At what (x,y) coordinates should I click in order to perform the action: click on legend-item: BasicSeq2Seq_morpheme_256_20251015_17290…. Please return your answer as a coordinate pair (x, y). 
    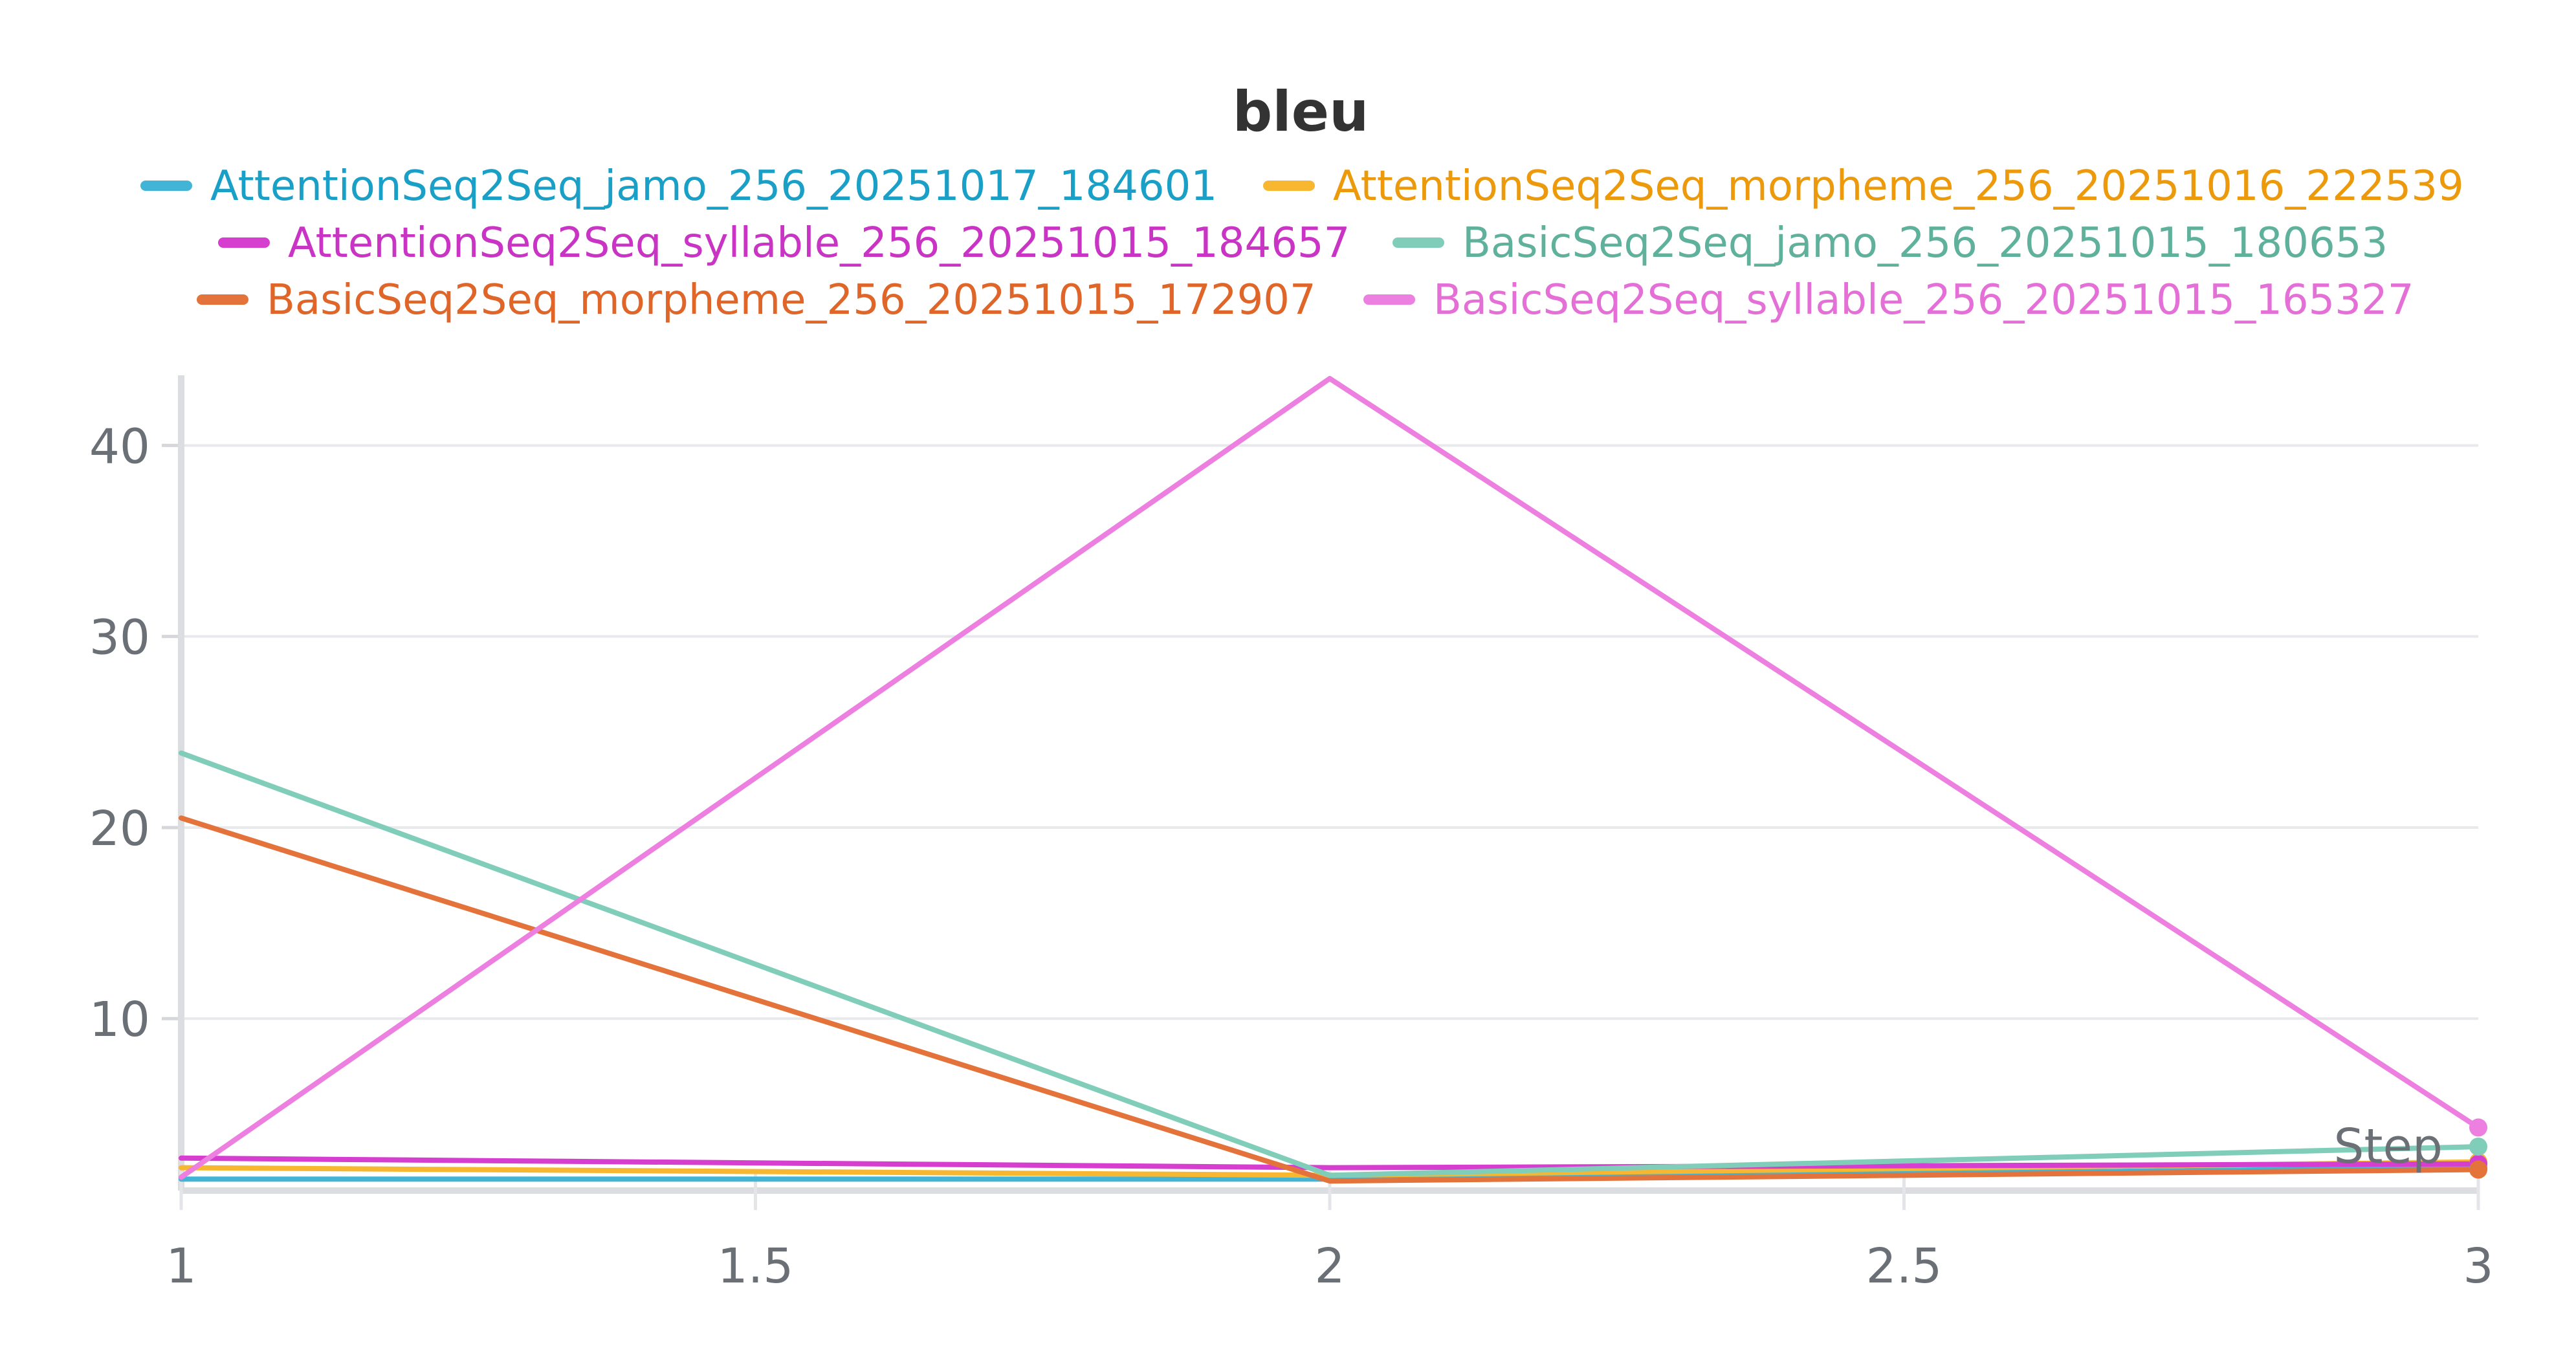
    Looking at the image, I should click on (756, 300).